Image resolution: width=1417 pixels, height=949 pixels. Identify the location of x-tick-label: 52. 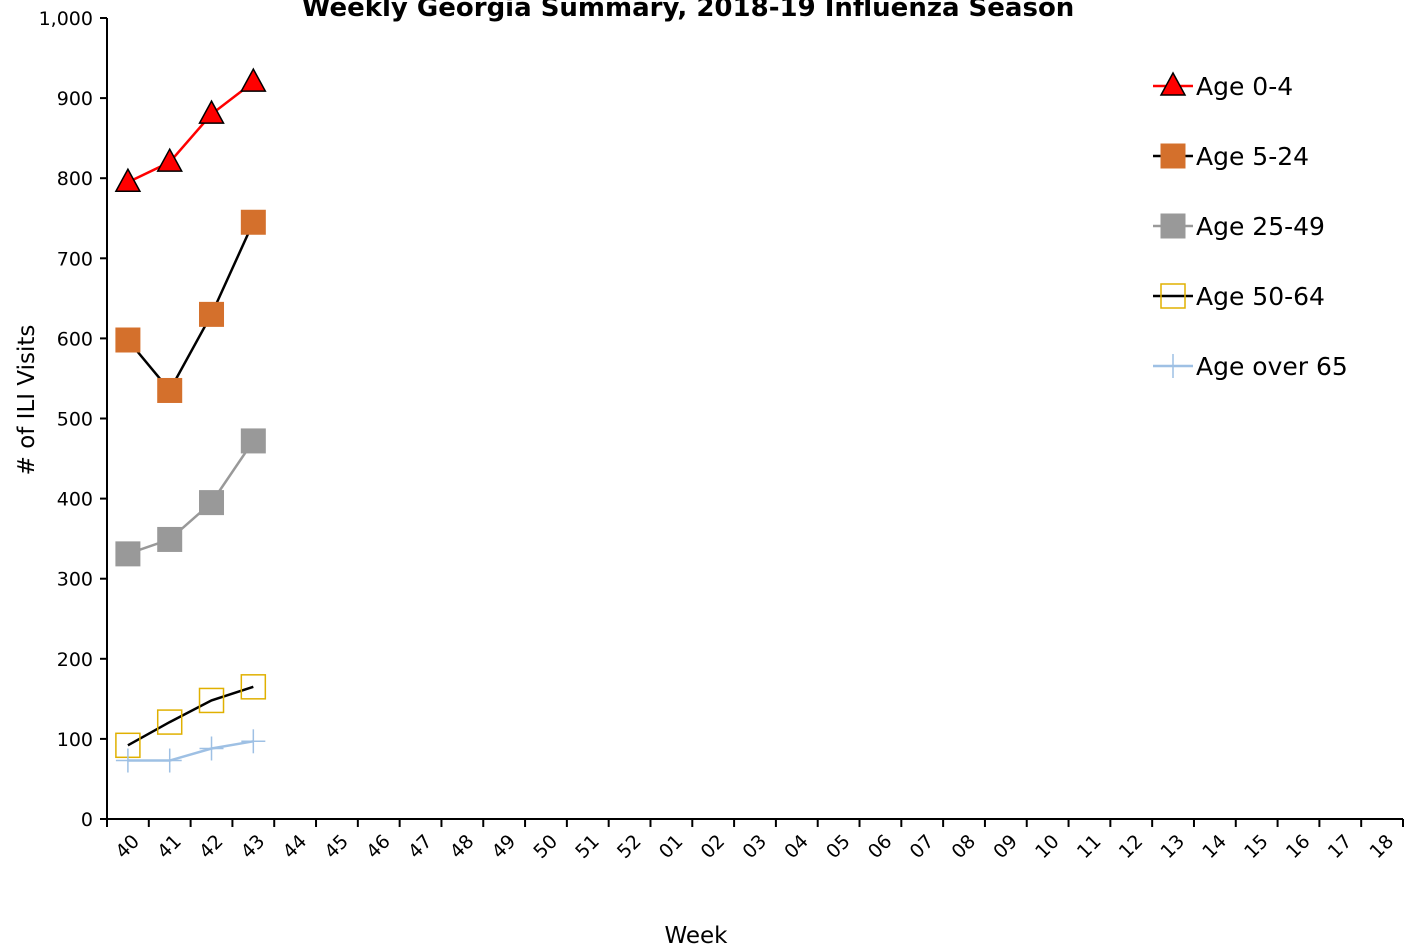
(629, 846).